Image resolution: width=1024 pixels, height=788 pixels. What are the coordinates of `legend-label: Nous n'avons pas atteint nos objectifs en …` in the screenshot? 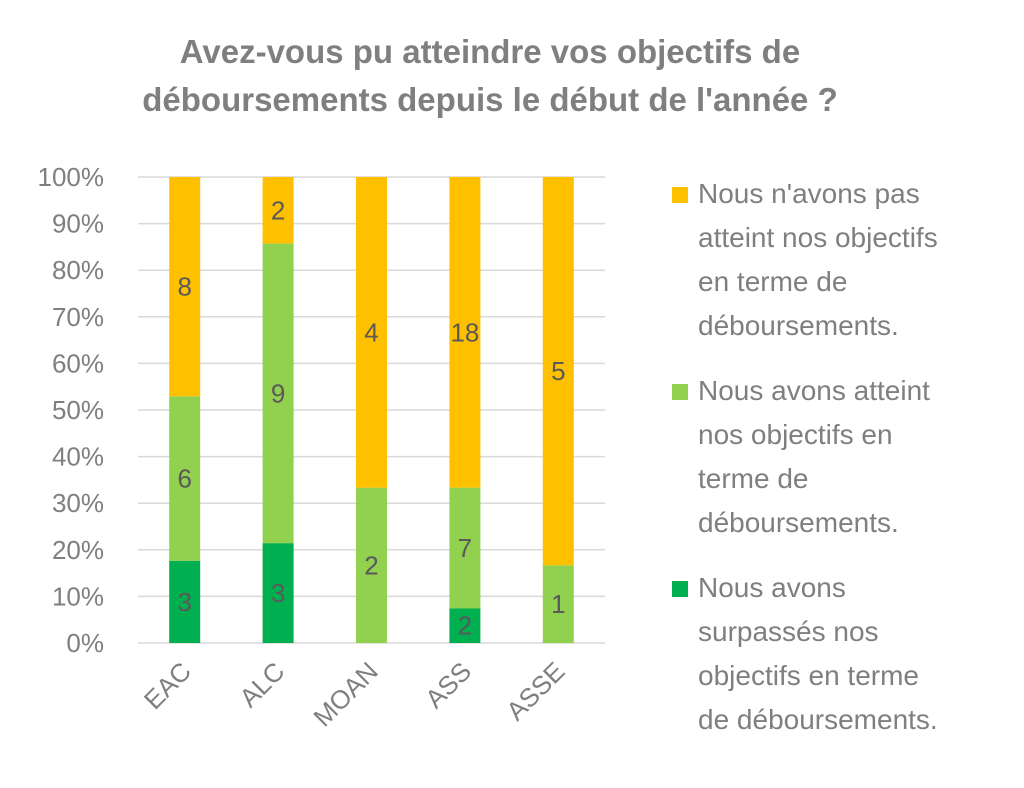 It's located at (818, 259).